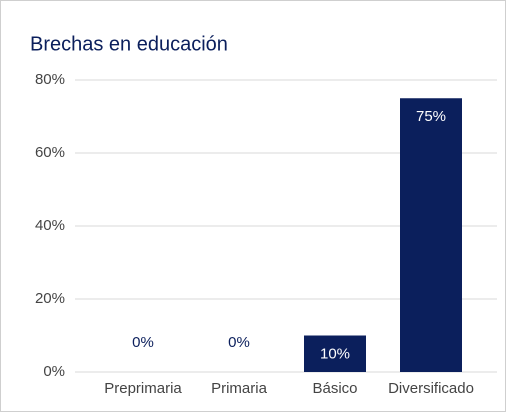 The width and height of the screenshot is (506, 412). What do you see at coordinates (54, 371) in the screenshot?
I see `y-tick-label: 0%` at bounding box center [54, 371].